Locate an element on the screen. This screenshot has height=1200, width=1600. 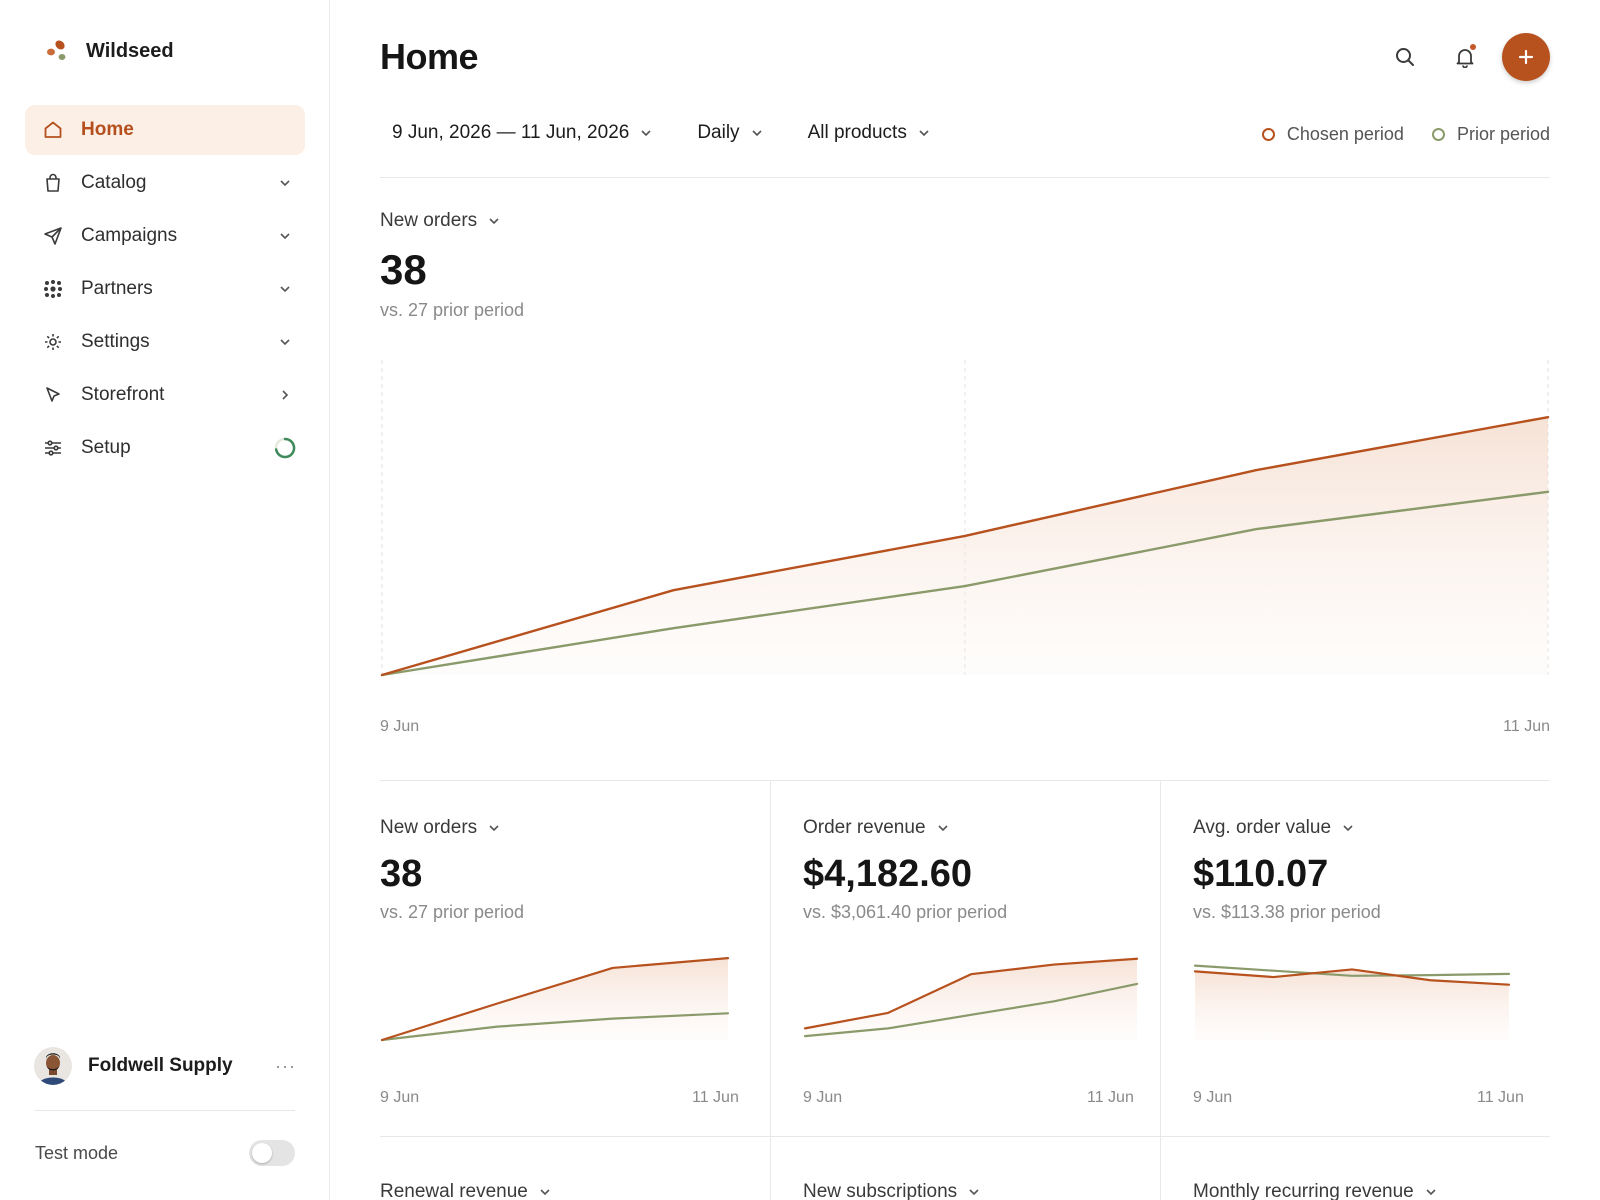
legend-chosen-label: Chosen period is located at coordinates (1345, 133).